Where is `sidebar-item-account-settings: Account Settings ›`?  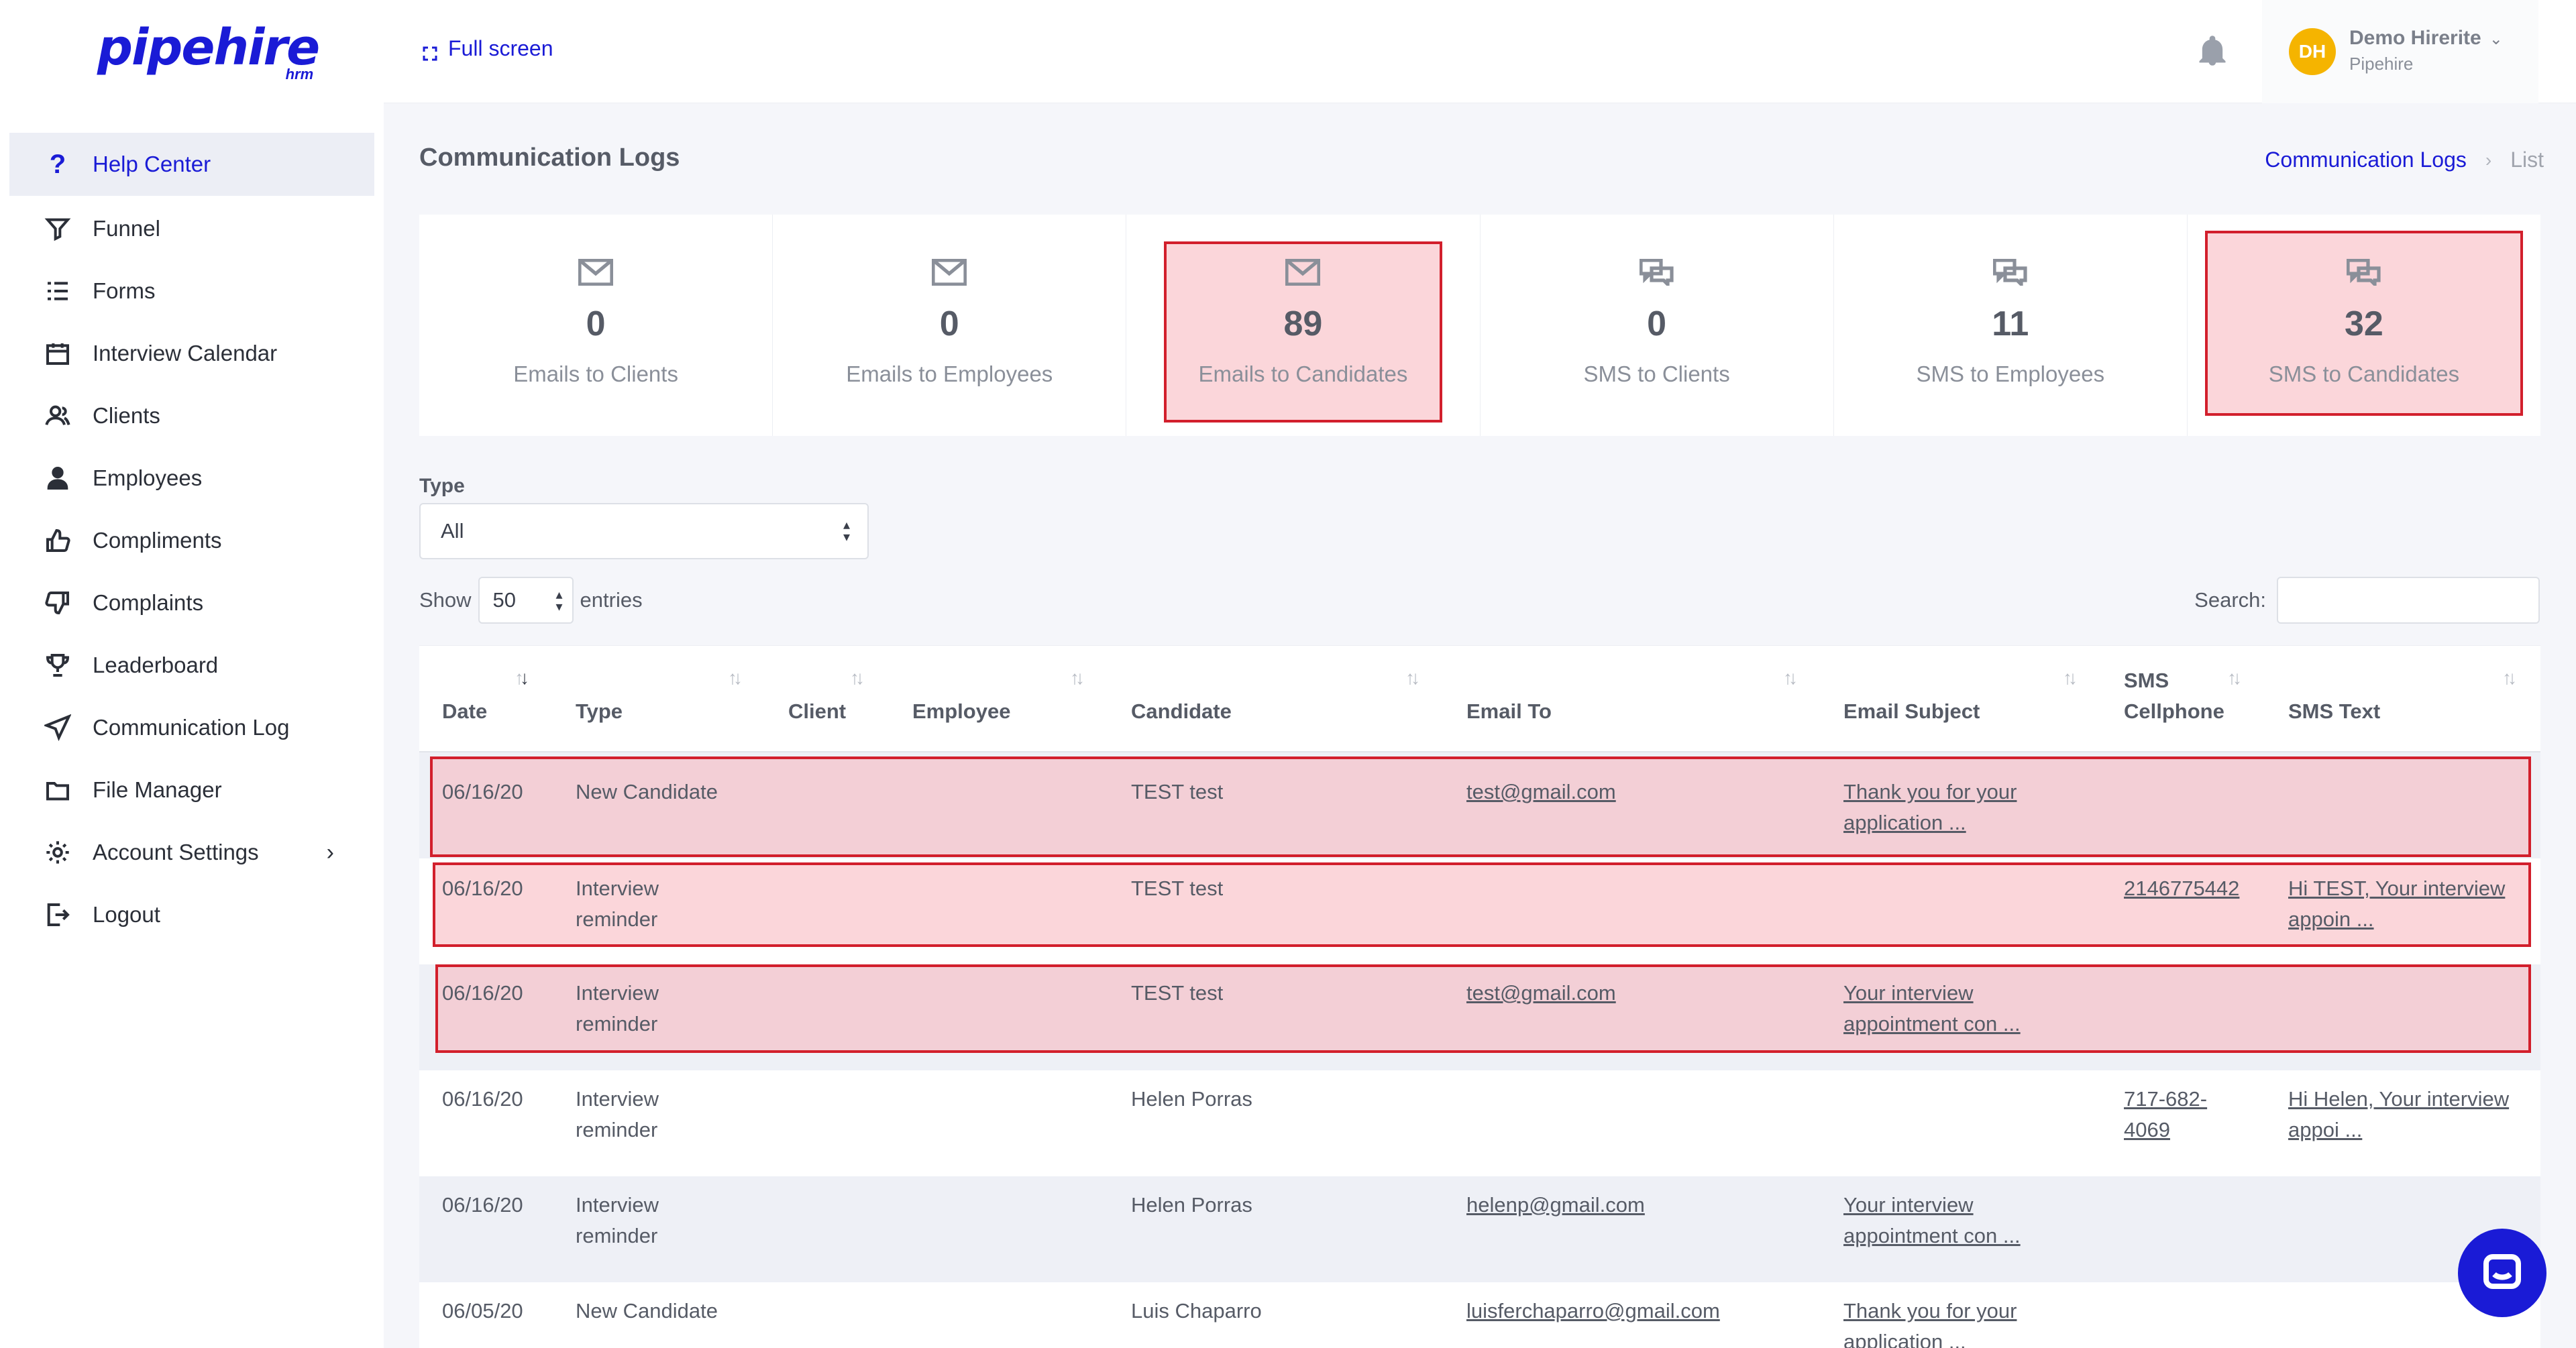
sidebar-item-account-settings: Account Settings › is located at coordinates (191, 852).